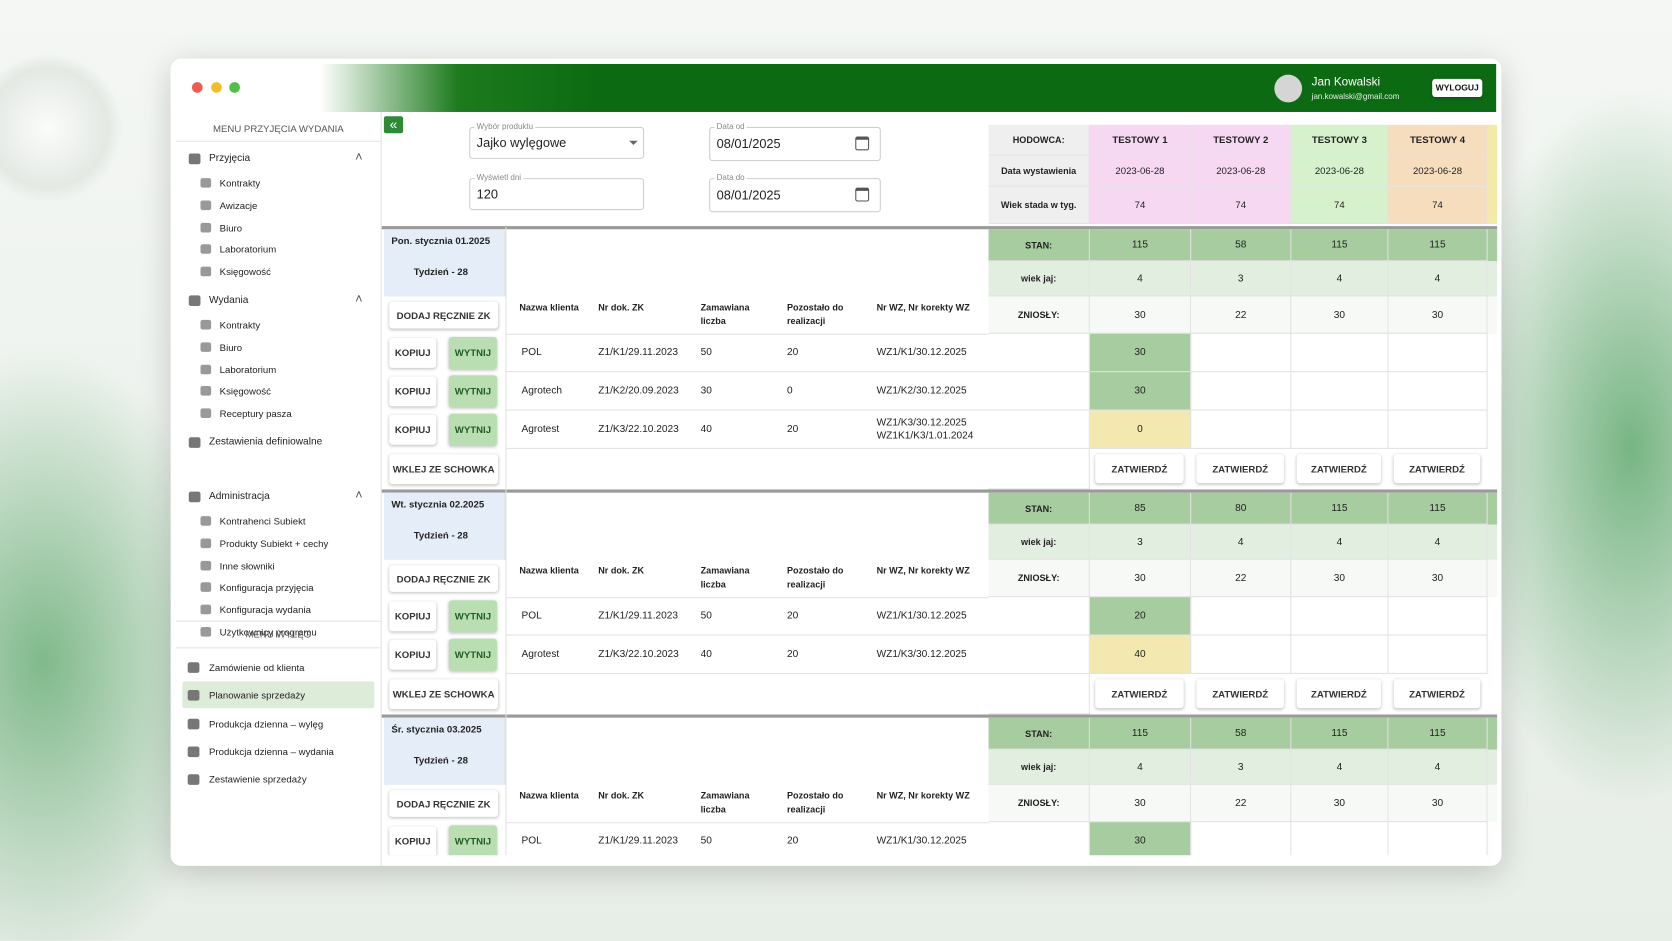 Image resolution: width=1672 pixels, height=941 pixels. Describe the element at coordinates (440, 535) in the screenshot. I see `day-week: Tydzień - 28` at that location.